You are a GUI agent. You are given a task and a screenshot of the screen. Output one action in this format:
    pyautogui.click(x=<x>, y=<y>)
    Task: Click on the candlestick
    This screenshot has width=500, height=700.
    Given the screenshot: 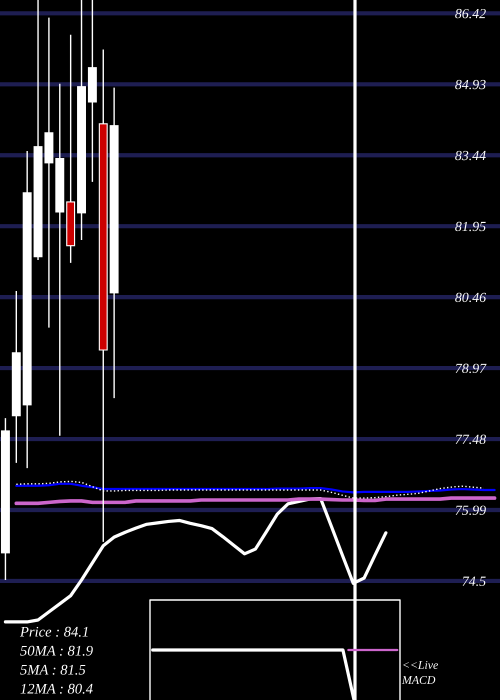 What is the action you would take?
    pyautogui.click(x=49, y=172)
    